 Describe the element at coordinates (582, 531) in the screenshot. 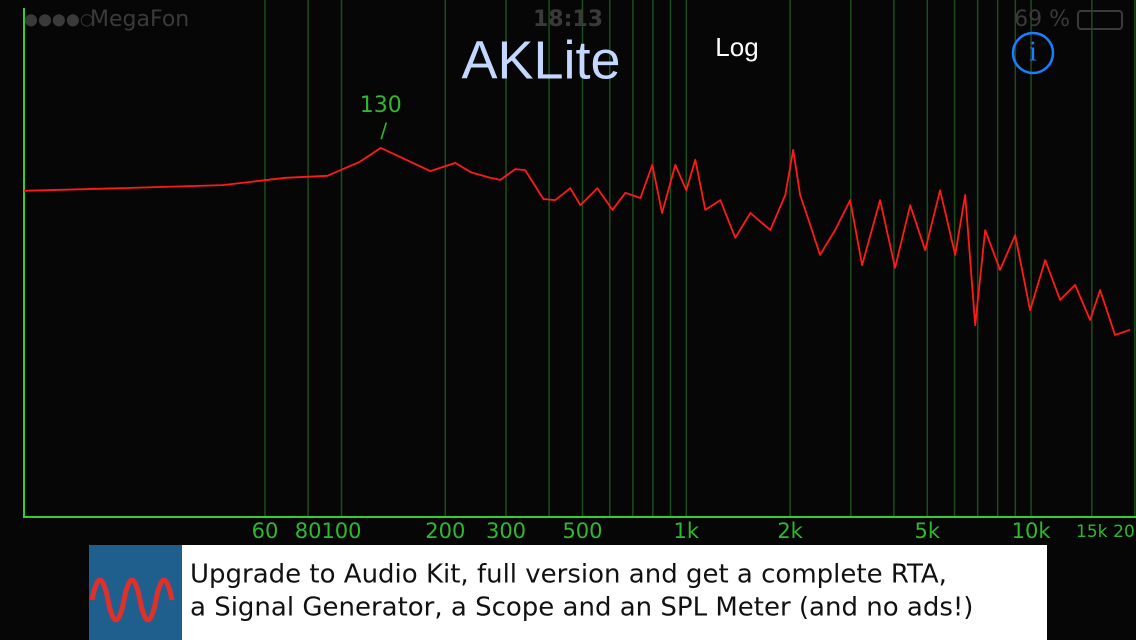

I see `x-tick-label: 500` at that location.